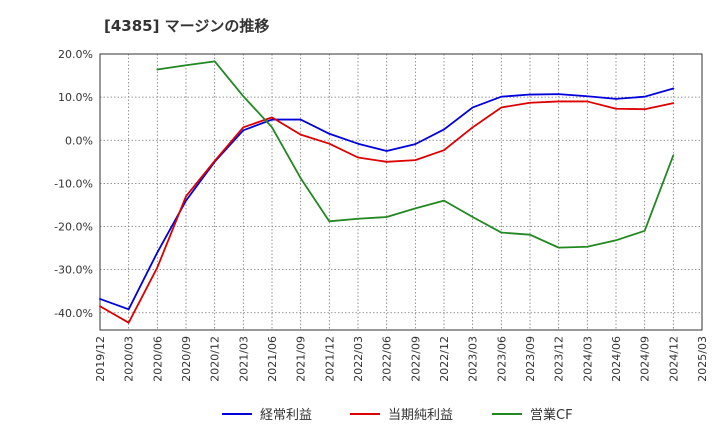 This screenshot has width=720, height=440. I want to click on y-tick-label: -10.0%, so click(73, 183).